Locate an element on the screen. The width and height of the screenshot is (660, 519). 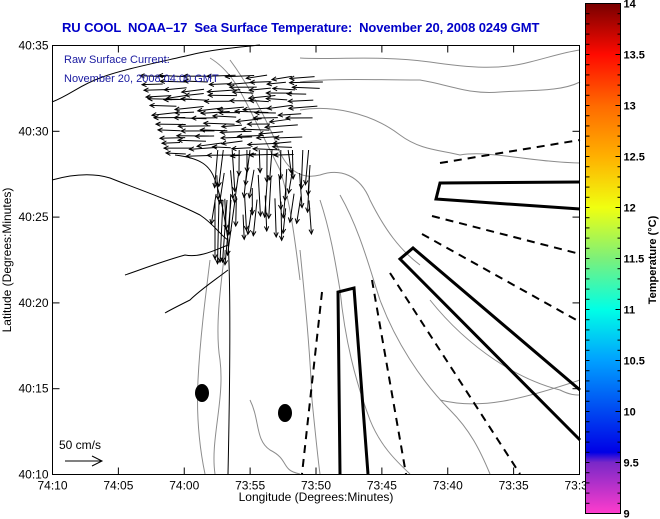
y-tick-label: 40:25 is located at coordinates (33, 217).